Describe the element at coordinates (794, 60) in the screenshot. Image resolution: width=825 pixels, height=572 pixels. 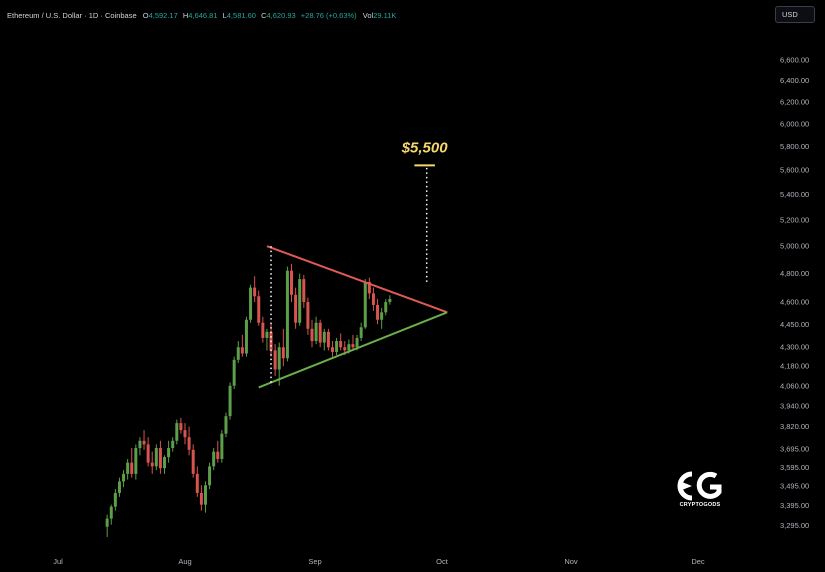
I see `price-tick-label: 6,600.00` at that location.